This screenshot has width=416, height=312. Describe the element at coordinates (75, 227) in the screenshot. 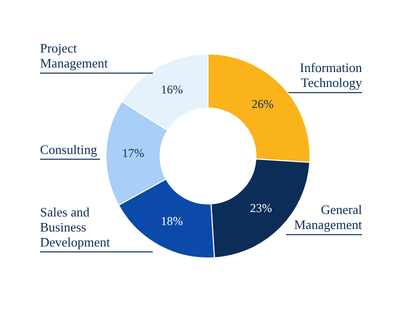

I see `slice-label: Sales and Business Development` at that location.